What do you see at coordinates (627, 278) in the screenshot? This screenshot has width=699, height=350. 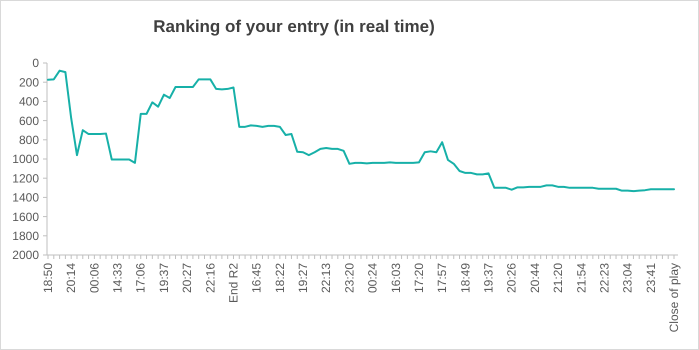 I see `x-tick-label: 23:04` at bounding box center [627, 278].